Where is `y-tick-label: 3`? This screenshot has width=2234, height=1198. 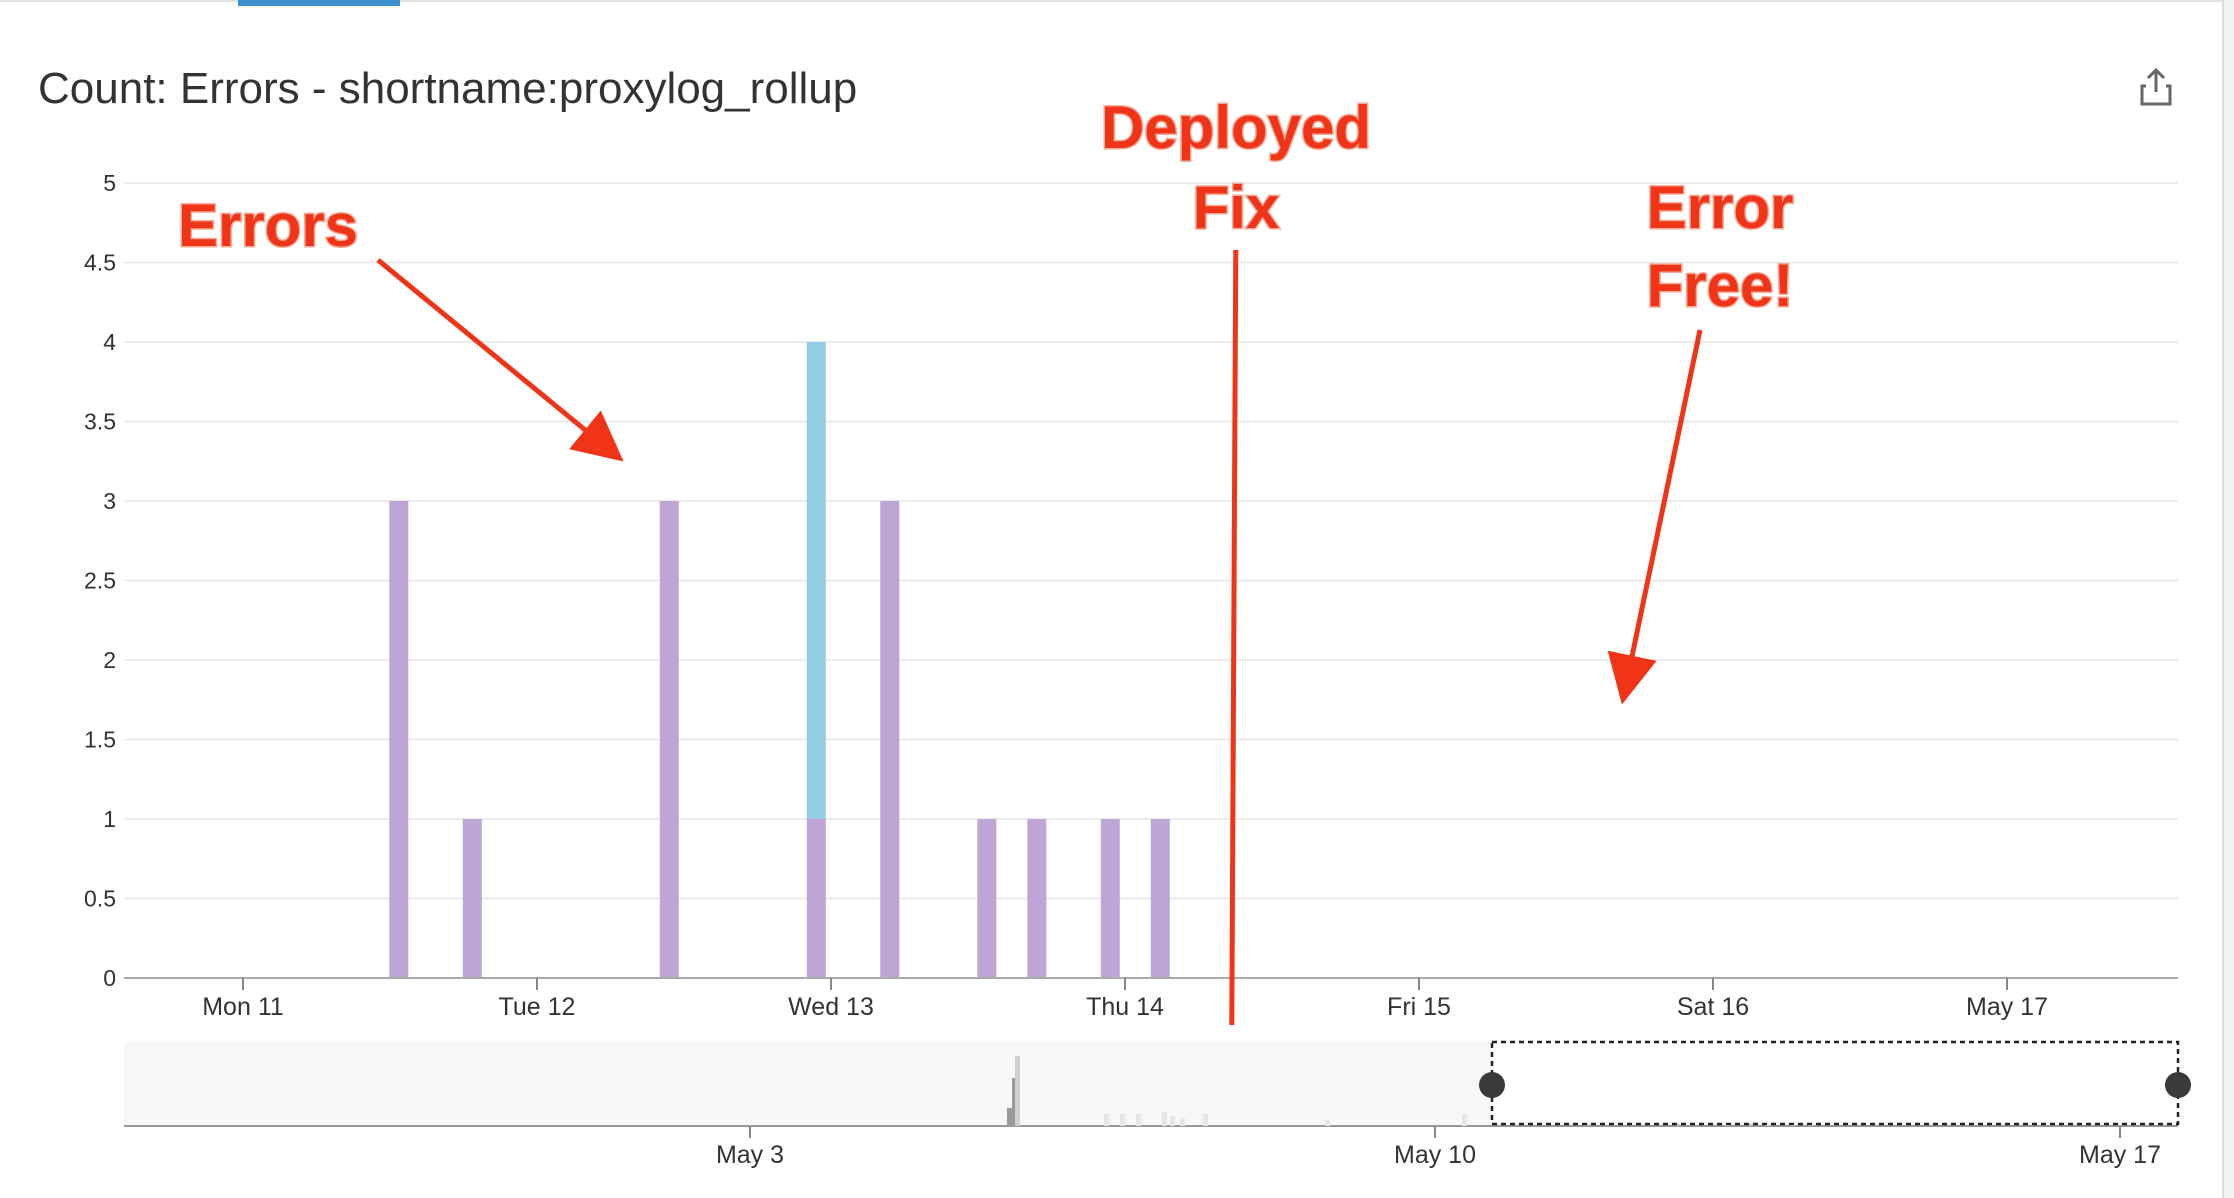
y-tick-label: 3 is located at coordinates (109, 501).